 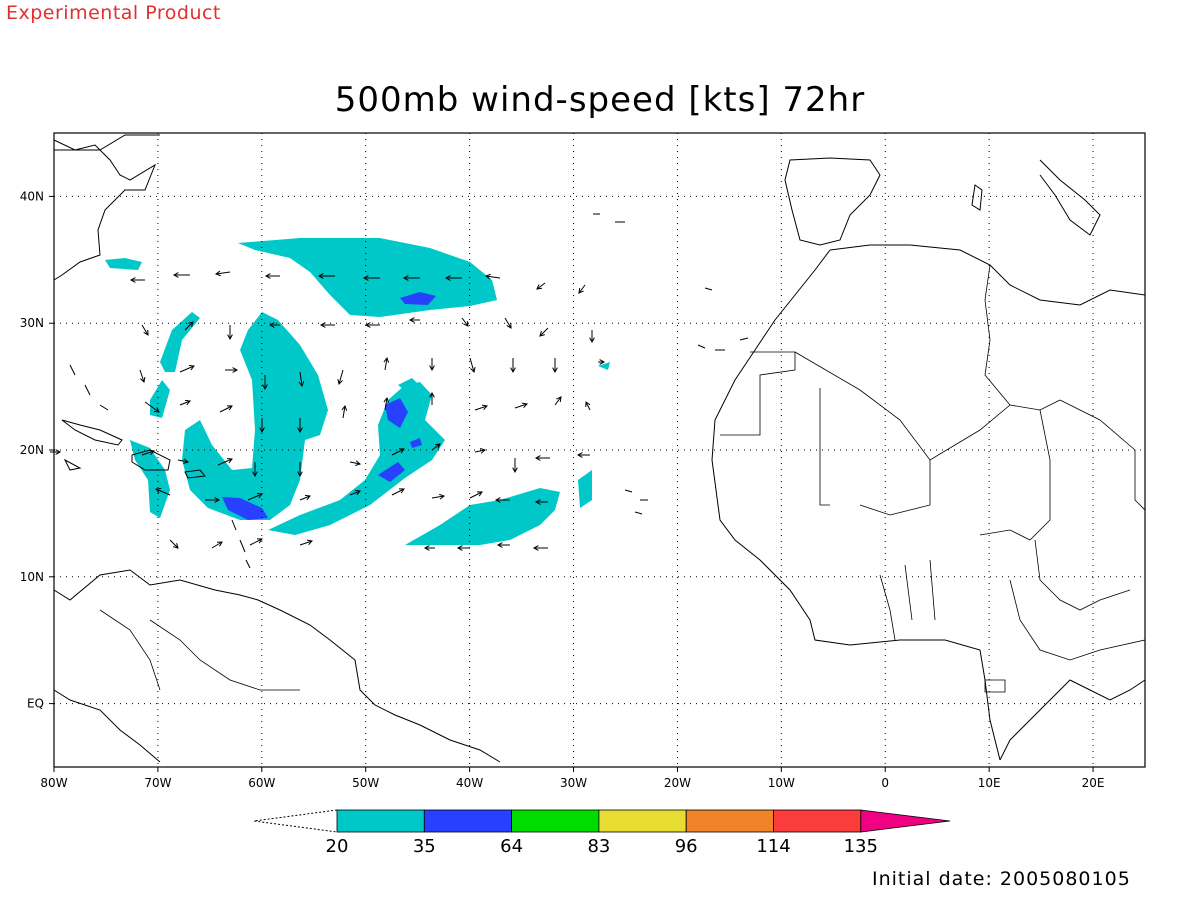 What do you see at coordinates (113, 13) in the screenshot?
I see `experimental-product-label: Experimental Product` at bounding box center [113, 13].